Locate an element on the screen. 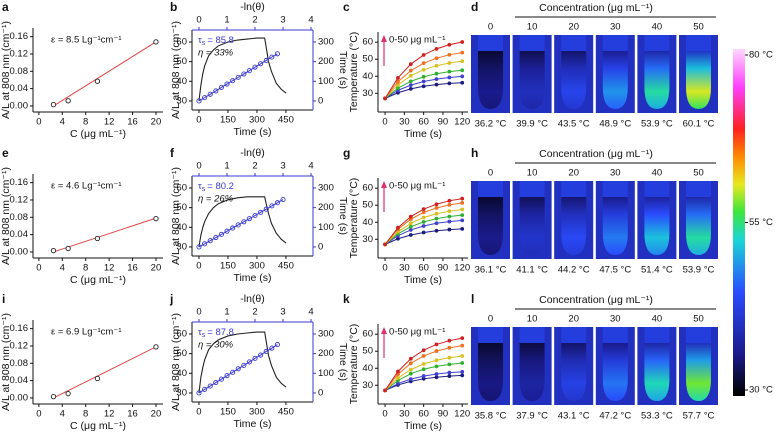 This screenshot has width=778, height=432. category-label: 0 is located at coordinates (490, 27).